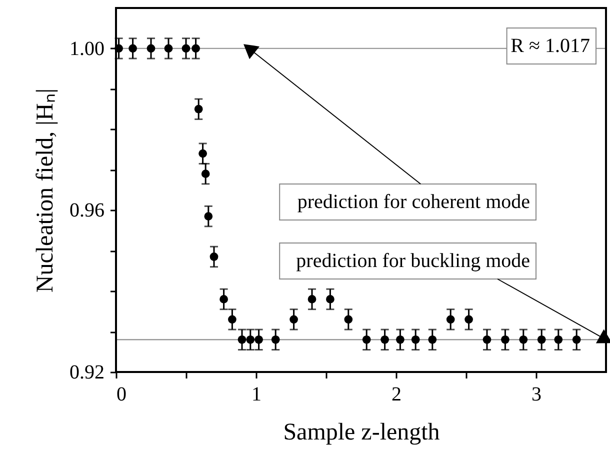 This screenshot has width=610, height=463. What do you see at coordinates (361, 433) in the screenshot?
I see `x-axis-title: Sample z-length` at bounding box center [361, 433].